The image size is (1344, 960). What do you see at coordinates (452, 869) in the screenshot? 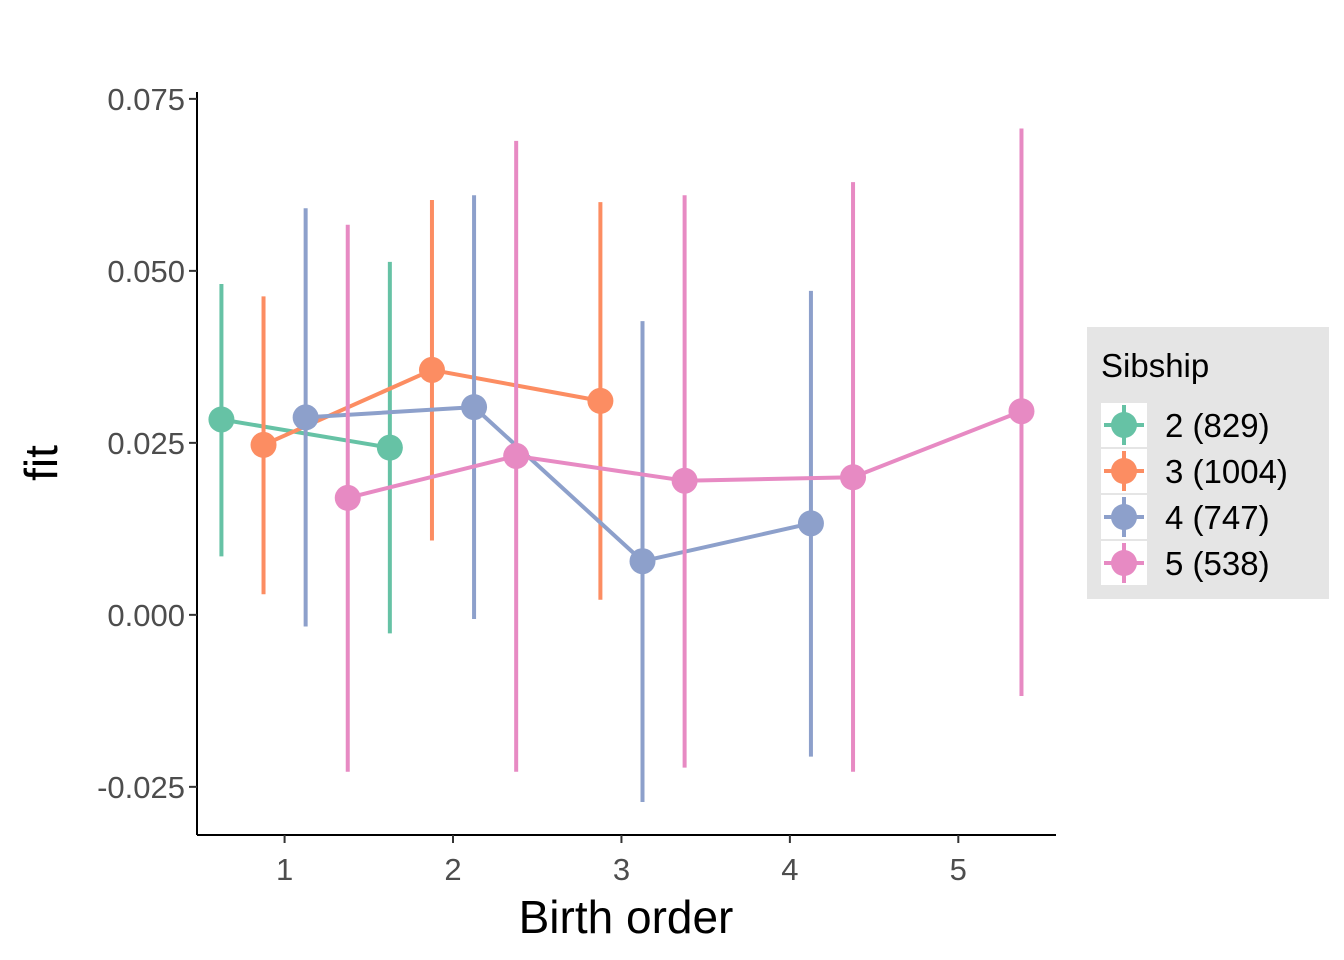
I see `x-tick-label: 2` at bounding box center [452, 869].